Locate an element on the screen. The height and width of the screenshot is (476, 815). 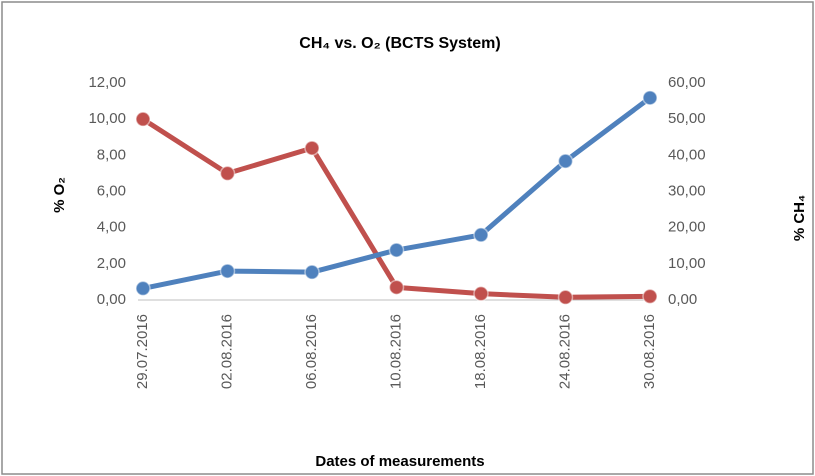
y-tick-label: 0,00 is located at coordinates (111, 299).